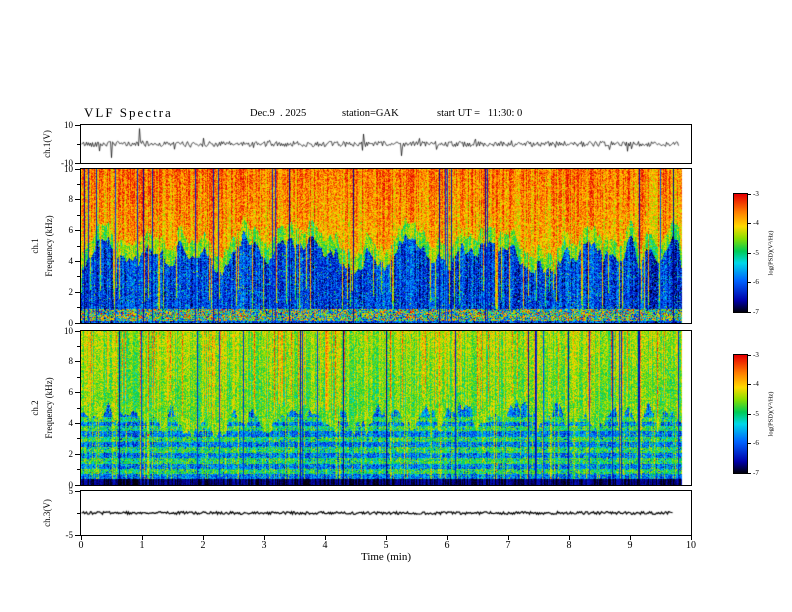 The height and width of the screenshot is (612, 792). What do you see at coordinates (69, 534) in the screenshot?
I see `y-tick-label: -5` at bounding box center [69, 534].